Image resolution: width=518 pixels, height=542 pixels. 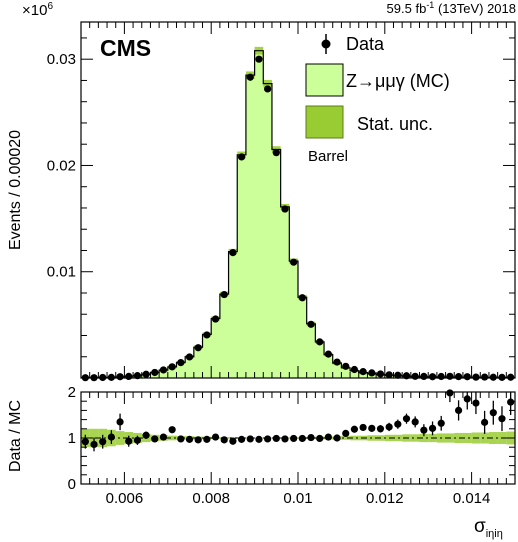 I want to click on lumi-prefix: 59.5 fb, so click(x=407, y=8).